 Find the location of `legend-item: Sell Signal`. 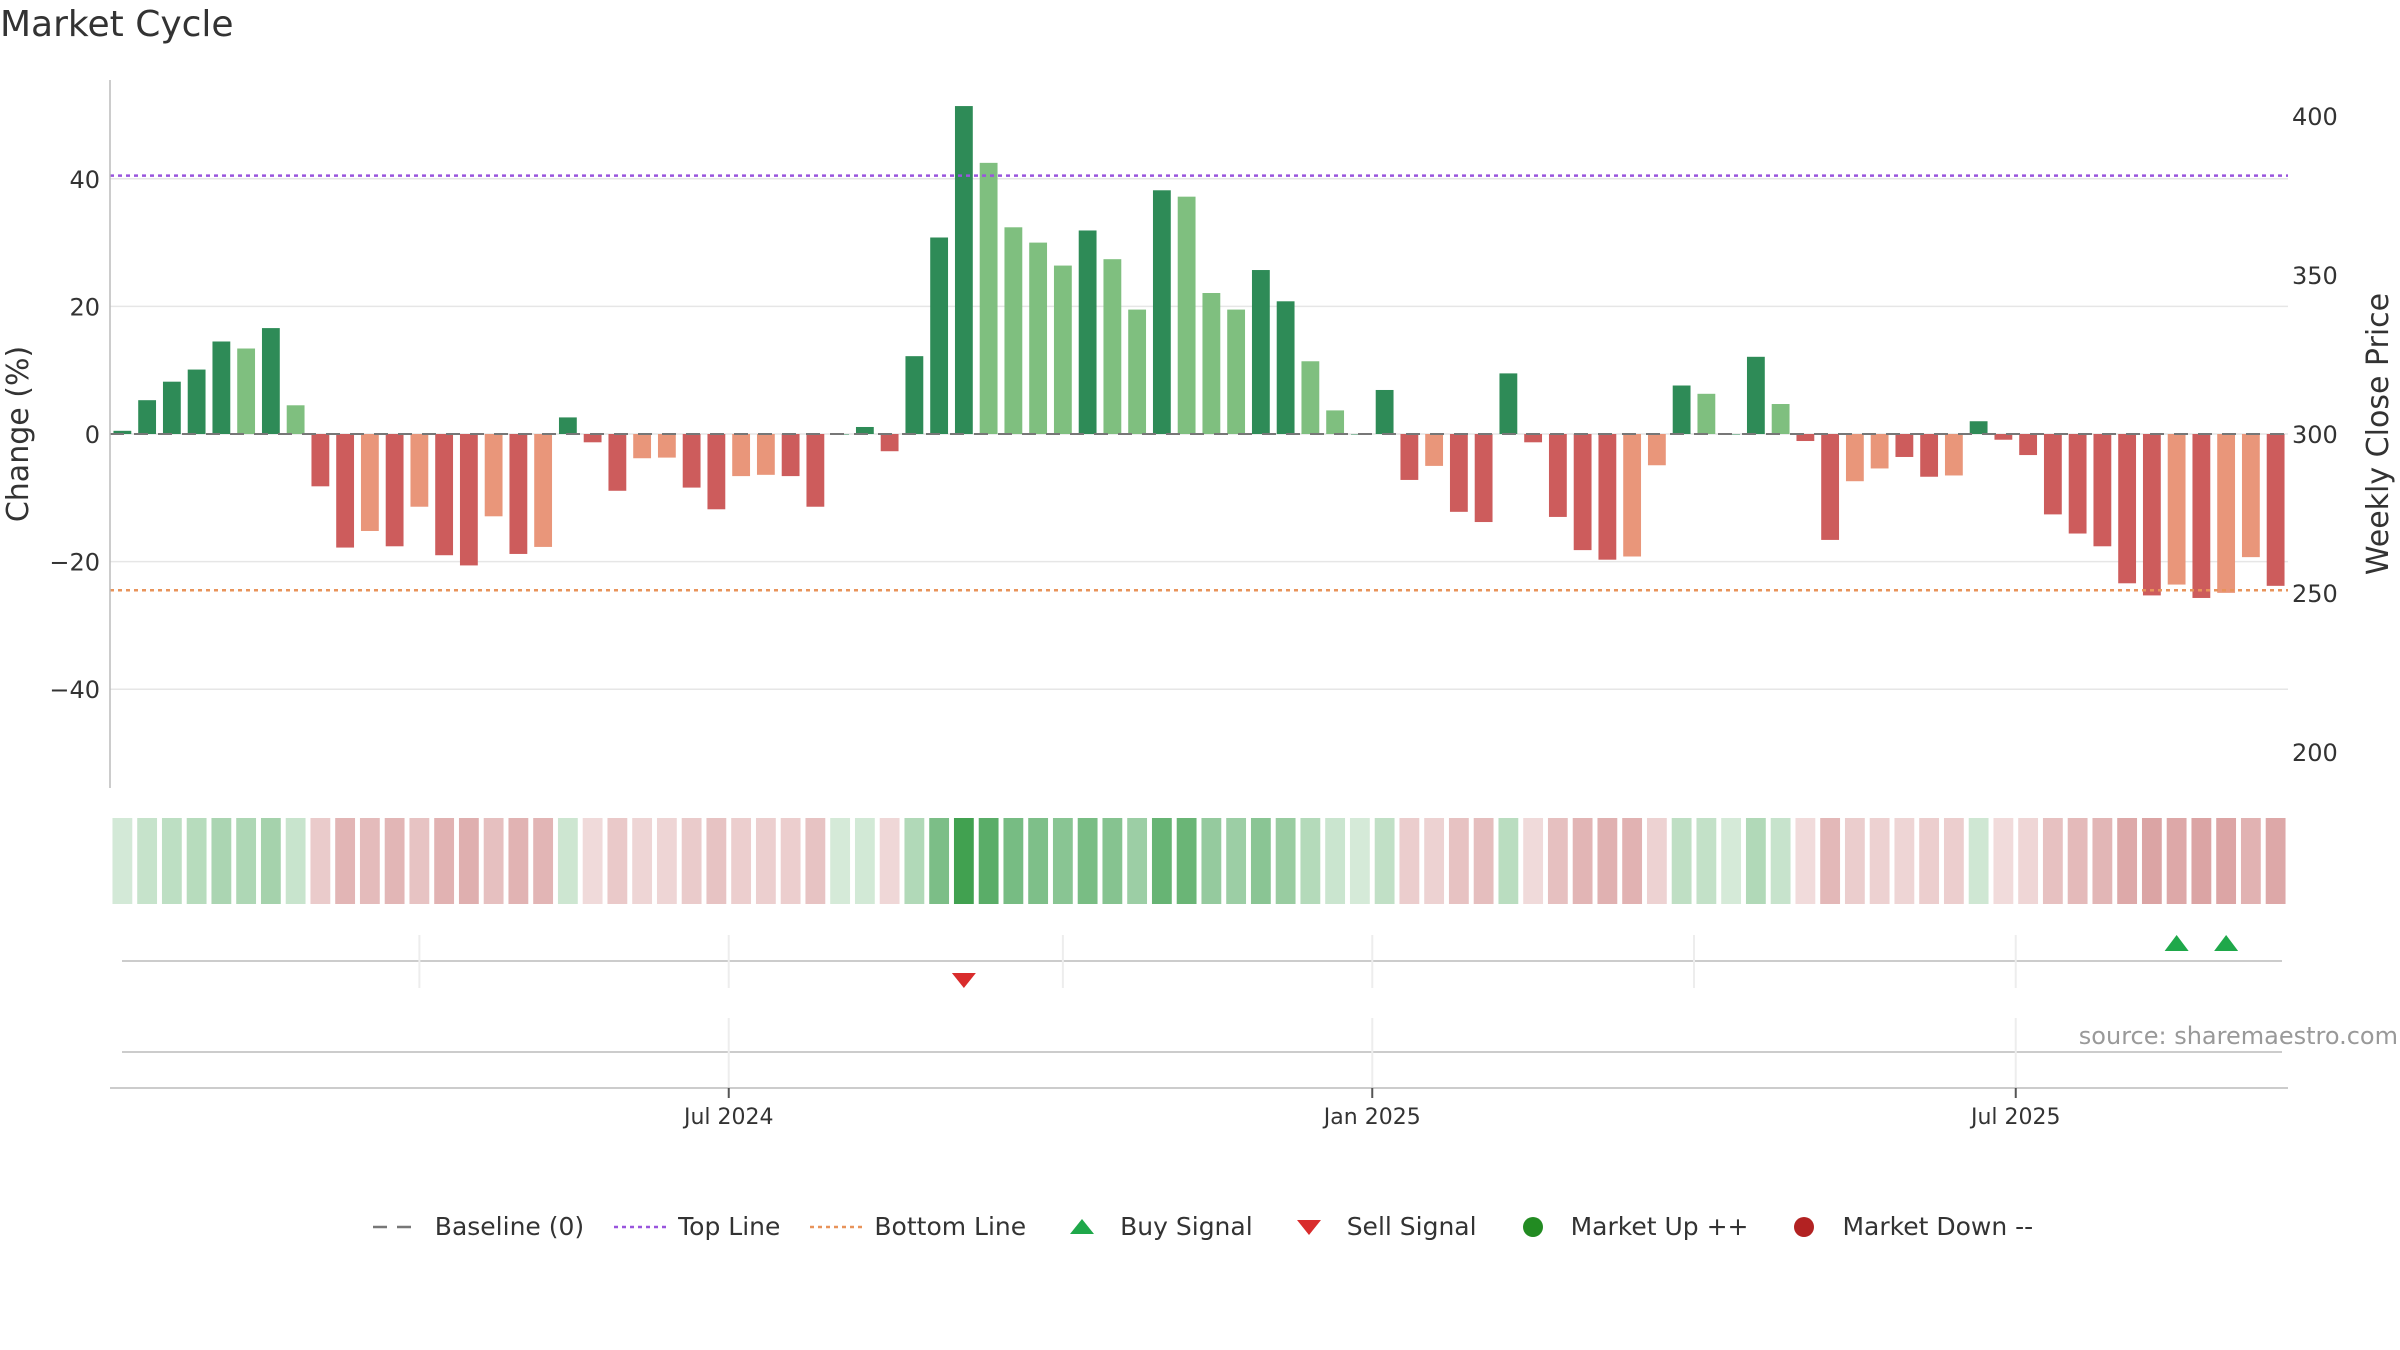

legend-item: Sell Signal is located at coordinates (1378, 1226).